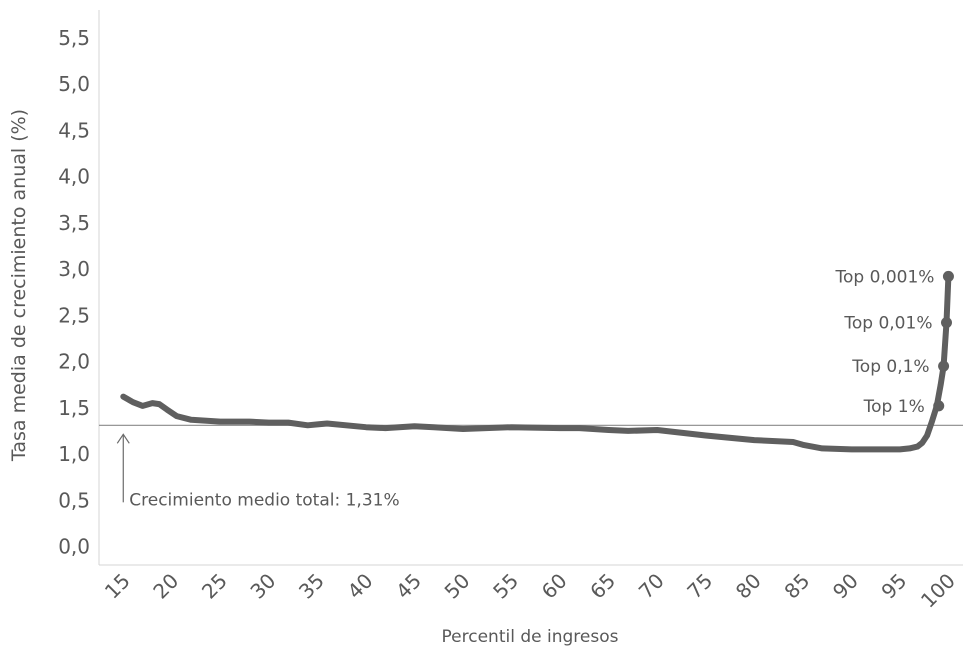 Image resolution: width=967 pixels, height=652 pixels. What do you see at coordinates (457, 586) in the screenshot?
I see `x-tick-label: 50` at bounding box center [457, 586].